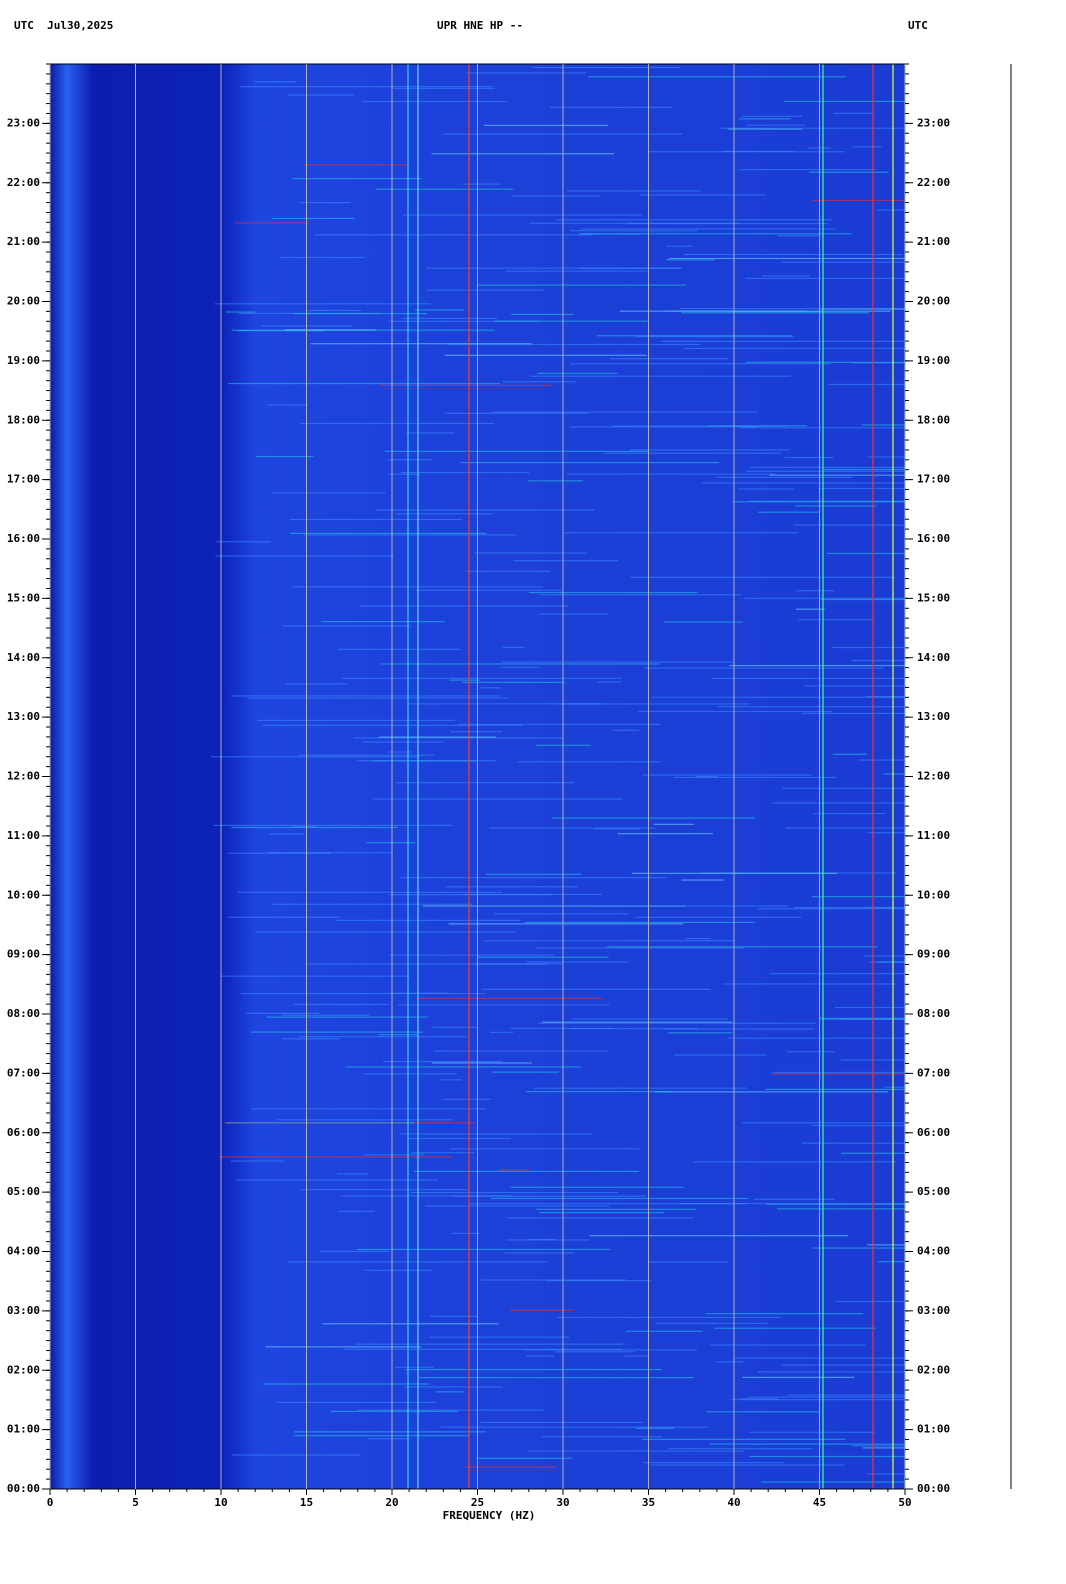 The image size is (1066, 1584). I want to click on y-tick-label: 11:00, so click(933, 835).